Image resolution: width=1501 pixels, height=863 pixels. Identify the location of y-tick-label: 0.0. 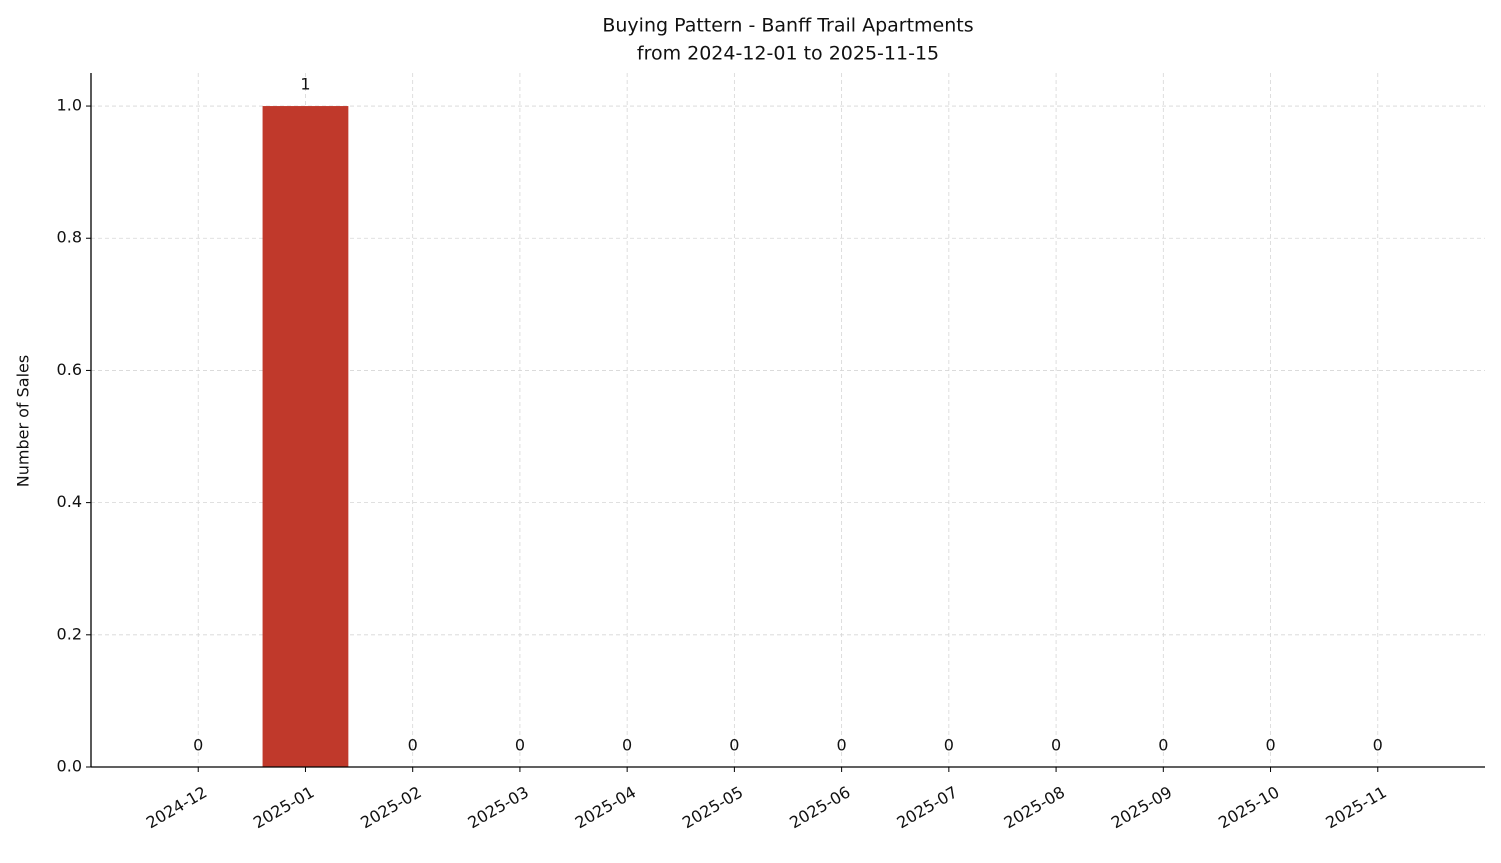
(69, 766).